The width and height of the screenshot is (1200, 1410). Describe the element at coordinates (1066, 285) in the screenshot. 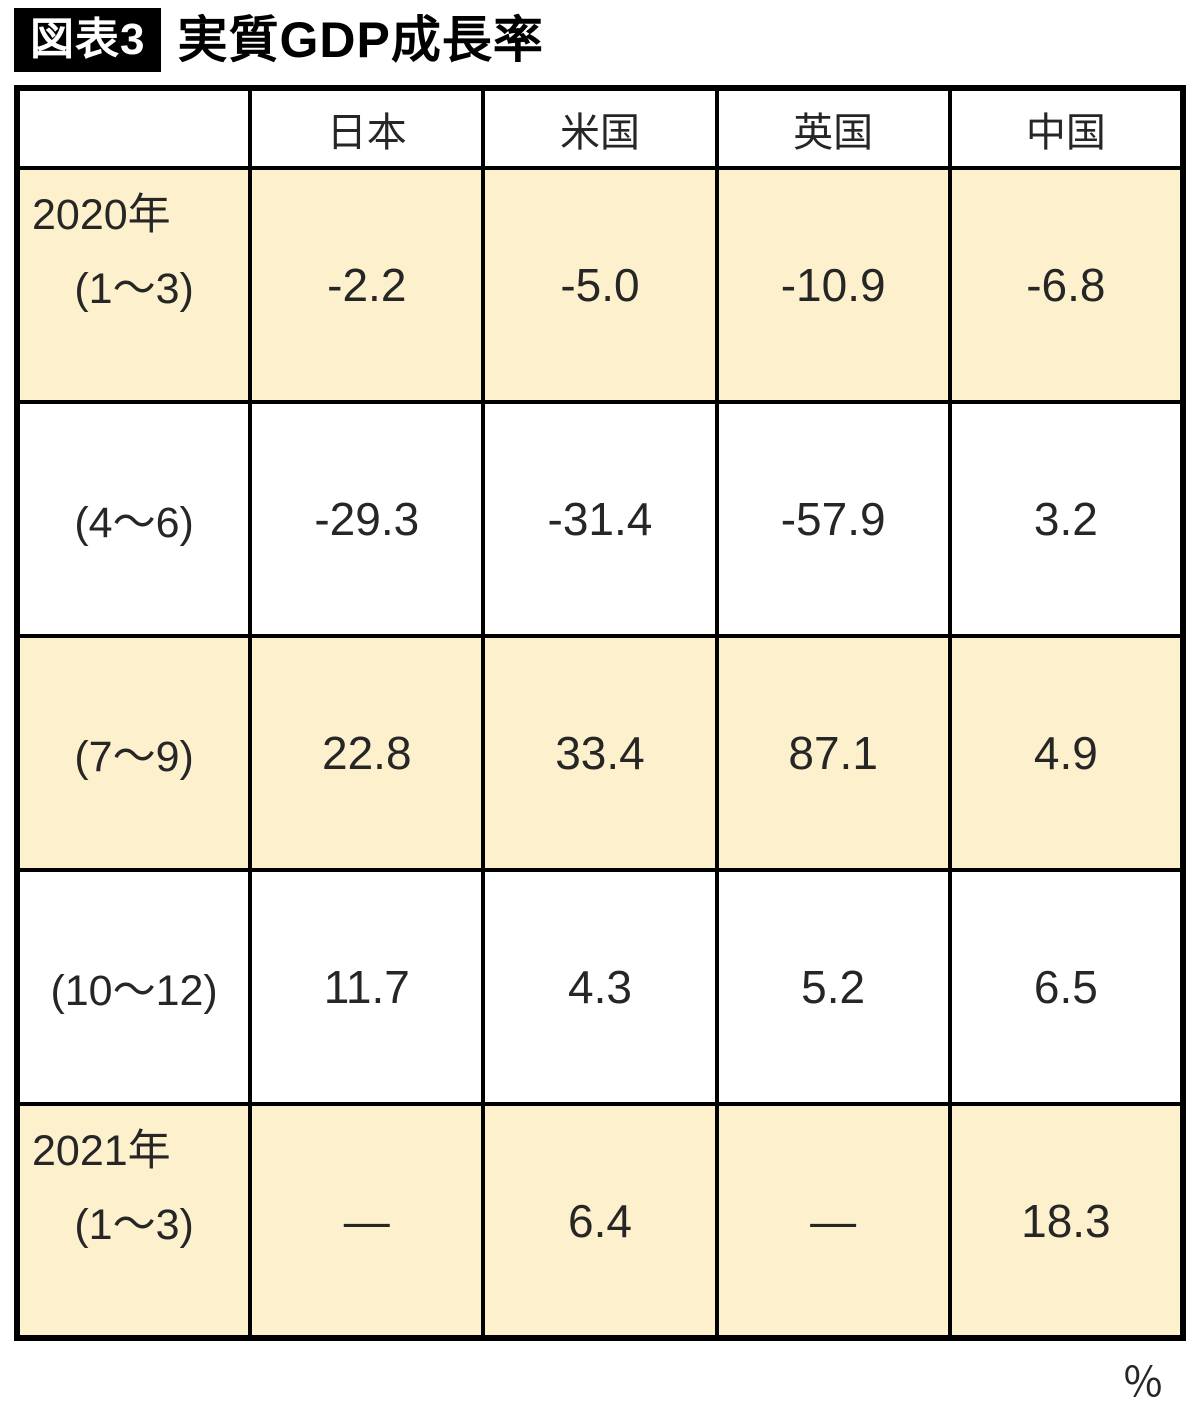

I see `cell-china: -6.8` at that location.